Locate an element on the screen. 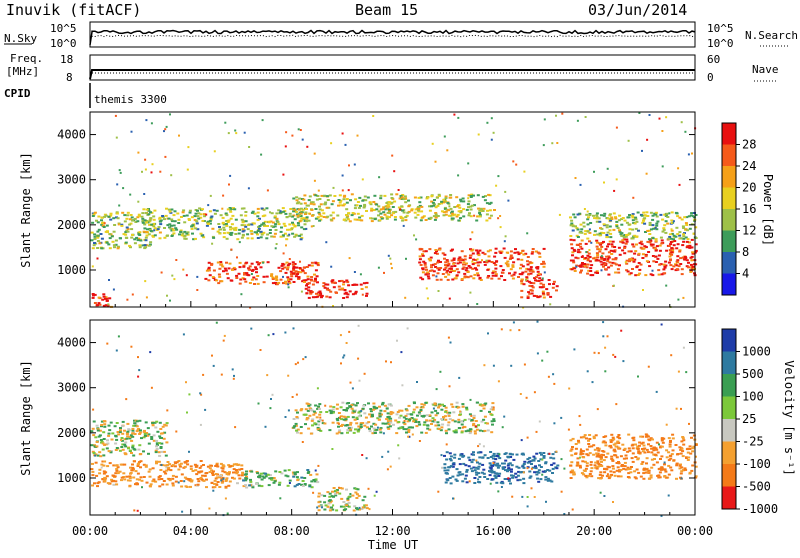  colorbar-swatch is located at coordinates (729, 263).